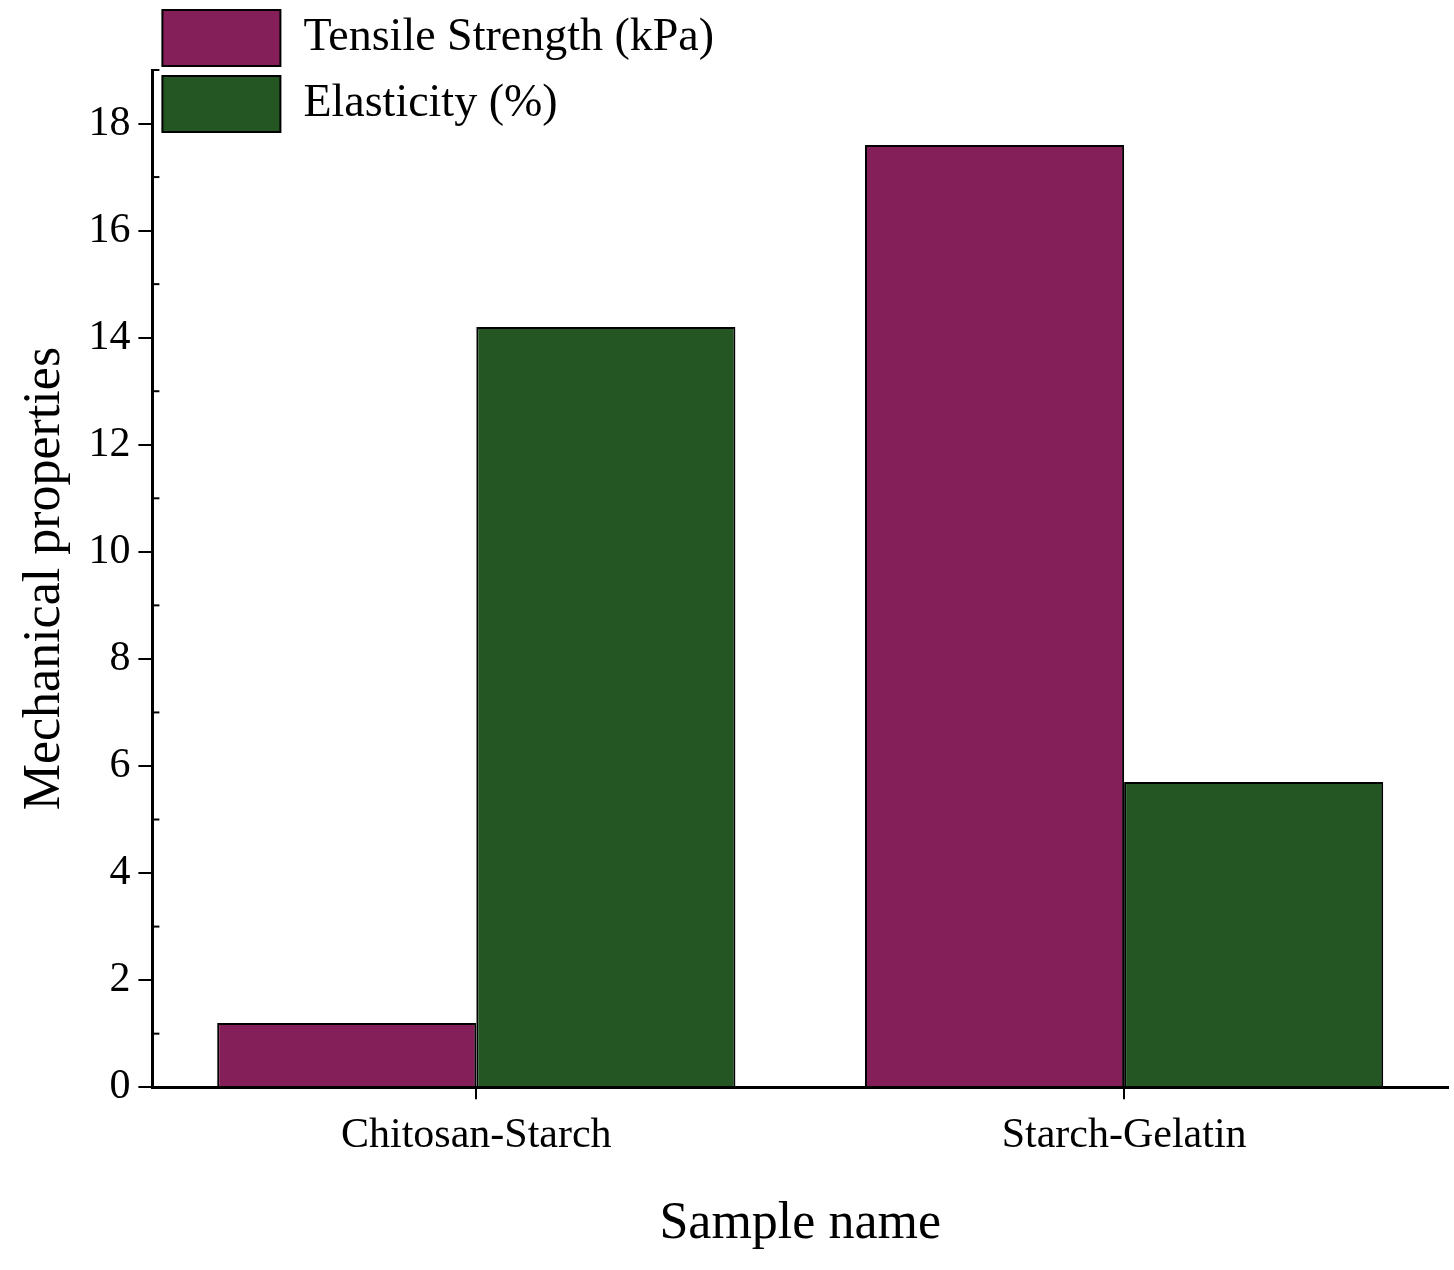 The image size is (1454, 1270). What do you see at coordinates (430, 101) in the screenshot?
I see `legend-label: Elasticity (%)` at bounding box center [430, 101].